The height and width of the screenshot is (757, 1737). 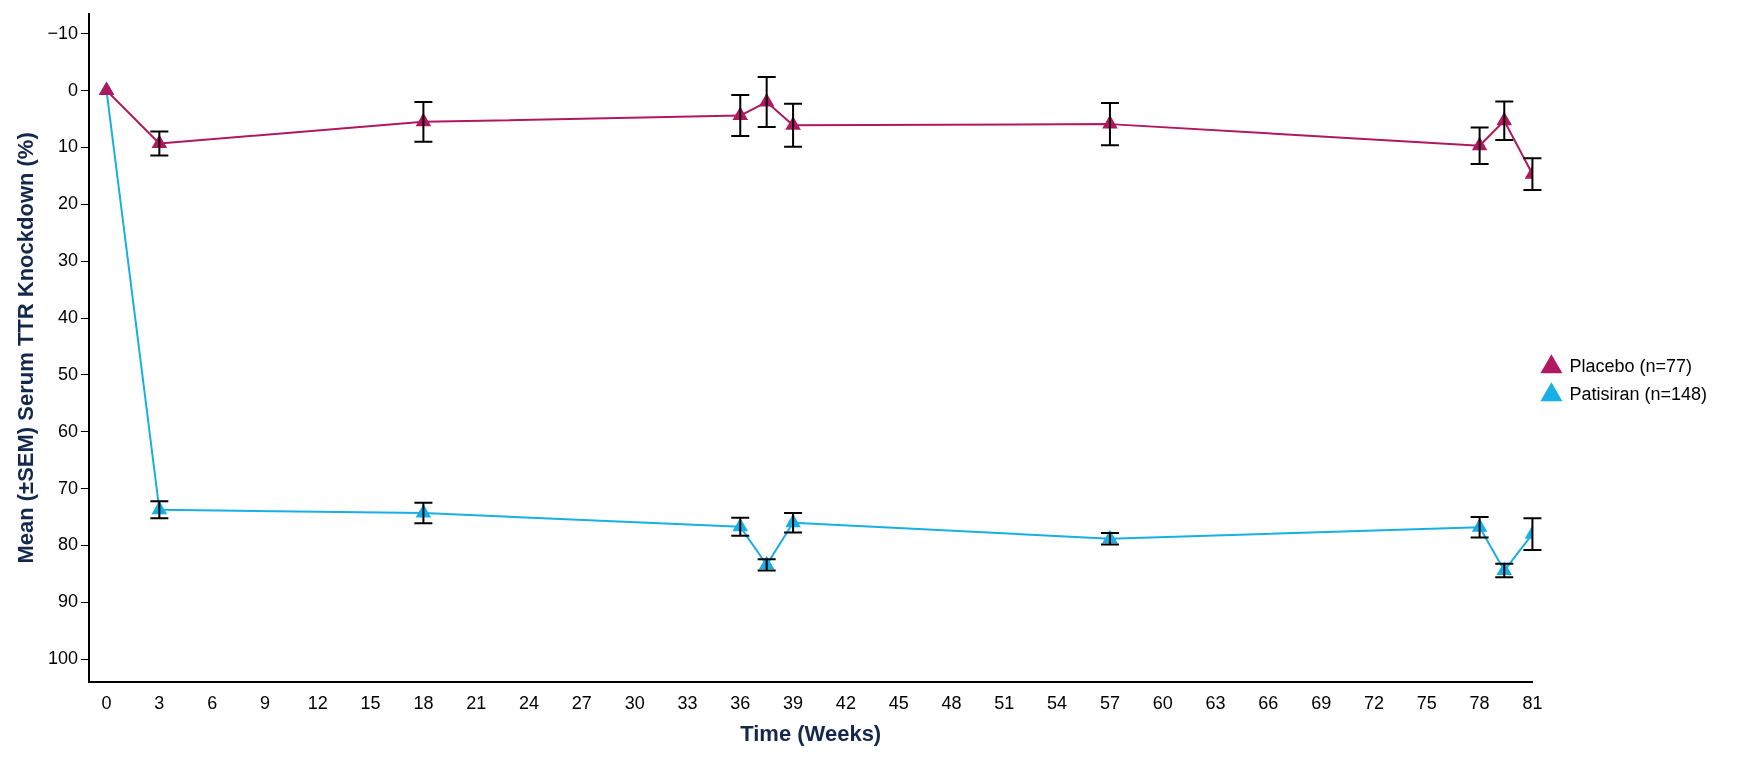 I want to click on x-tick-label: 21, so click(x=476, y=702).